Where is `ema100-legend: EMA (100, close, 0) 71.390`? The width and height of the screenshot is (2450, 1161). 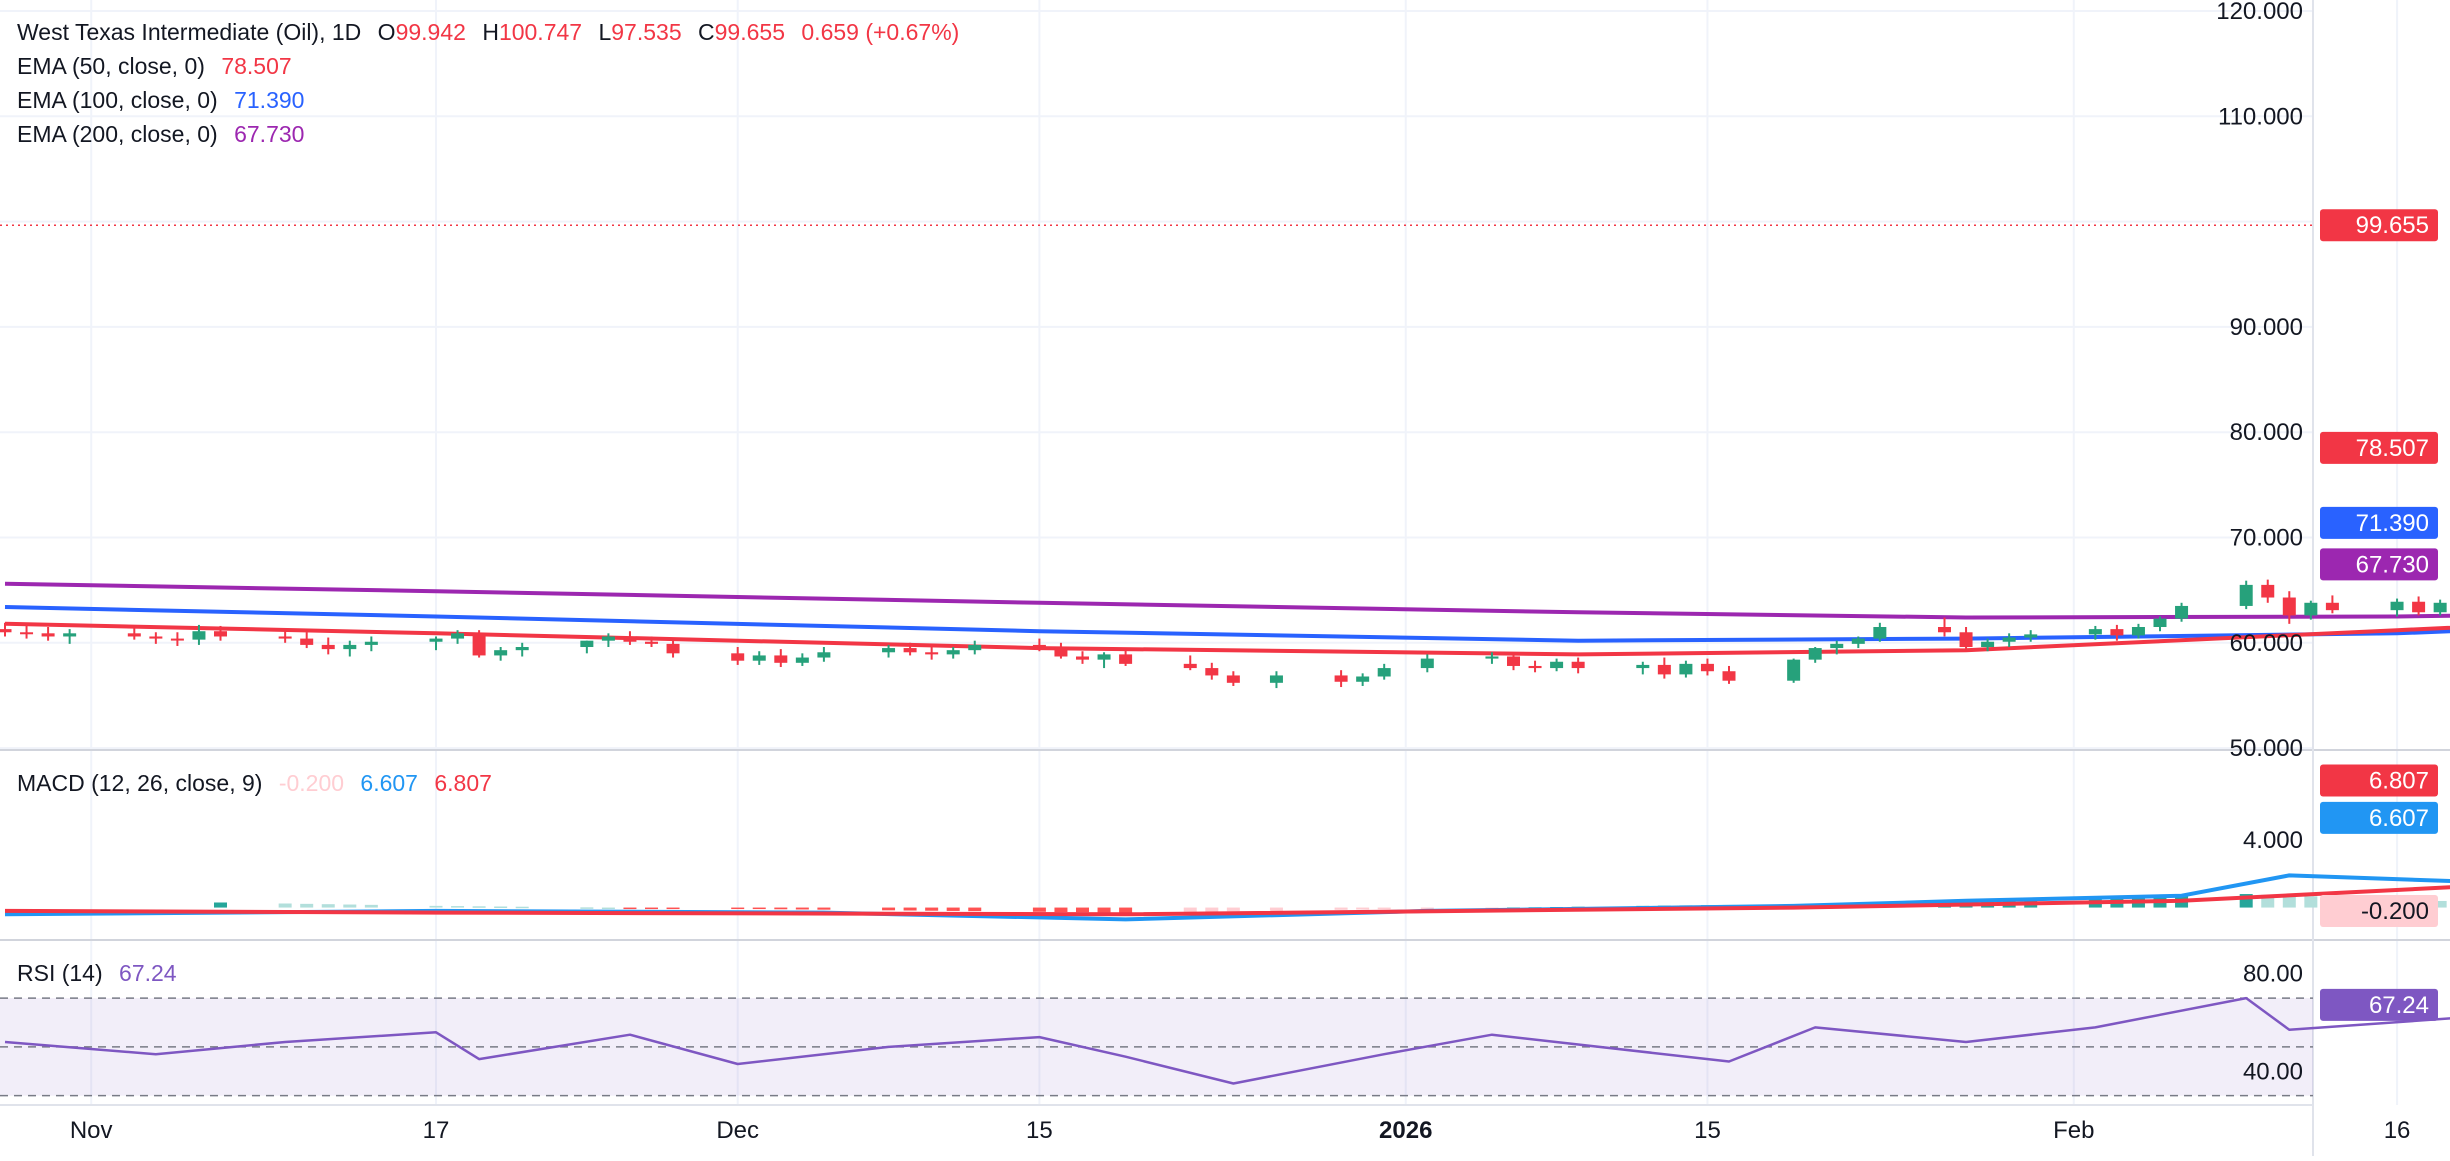
ema100-legend: EMA (100, close, 0) 71.390 is located at coordinates (165, 100).